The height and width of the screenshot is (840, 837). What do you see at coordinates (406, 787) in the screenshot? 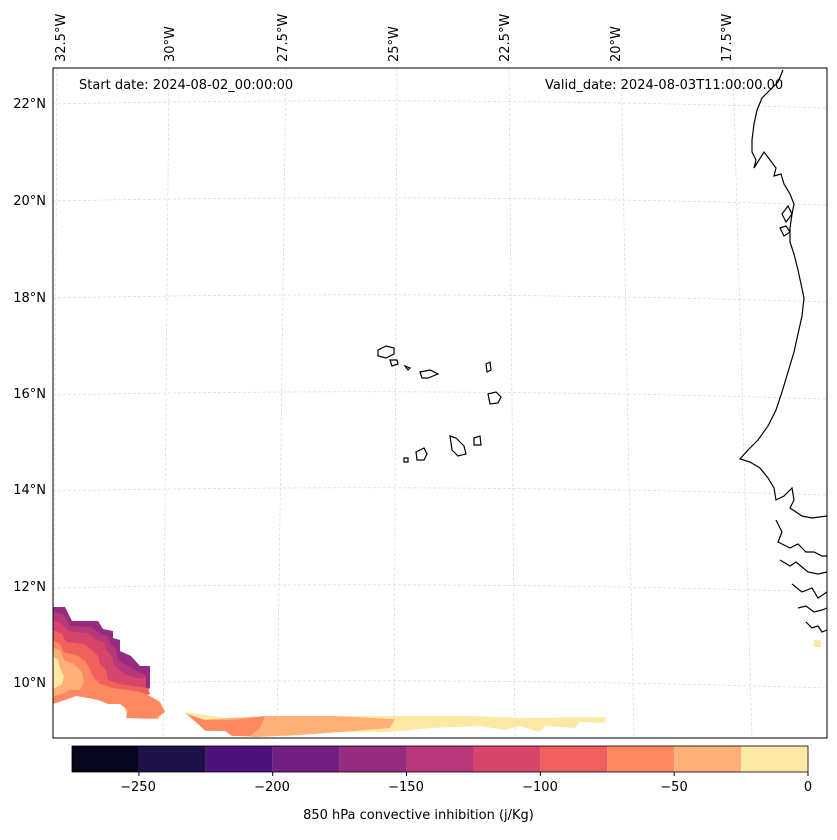
I see `colorbar-tick-label: −150` at bounding box center [406, 787].